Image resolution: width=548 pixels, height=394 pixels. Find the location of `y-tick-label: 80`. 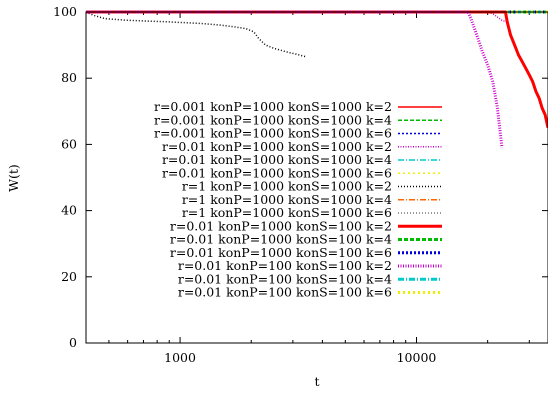

y-tick-label: 80 is located at coordinates (69, 77).